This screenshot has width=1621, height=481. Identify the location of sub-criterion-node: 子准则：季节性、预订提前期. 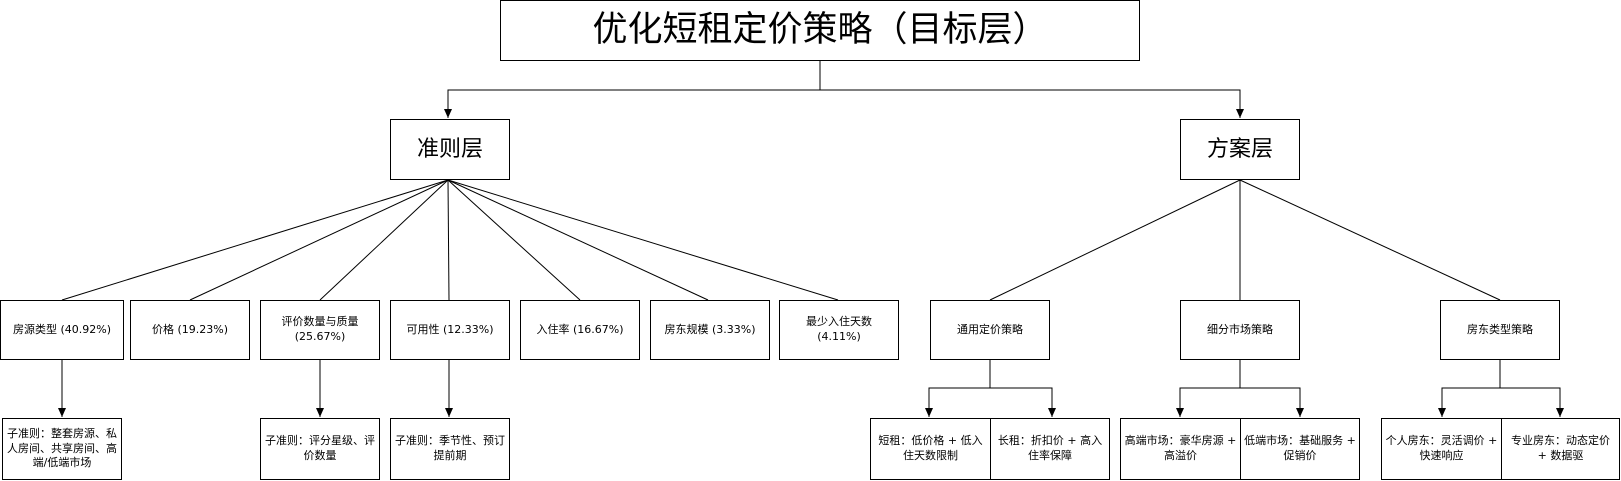
(450, 449).